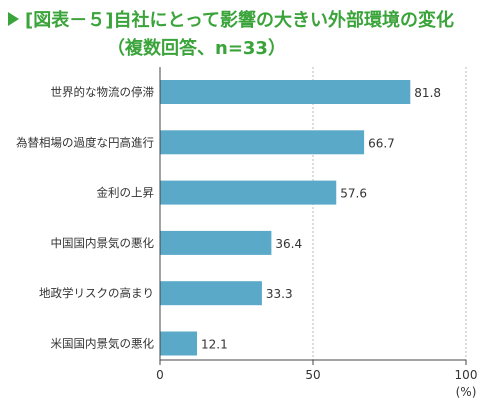 The image size is (500, 419). Describe the element at coordinates (13, 19) in the screenshot. I see `title-triangle-icon` at that location.